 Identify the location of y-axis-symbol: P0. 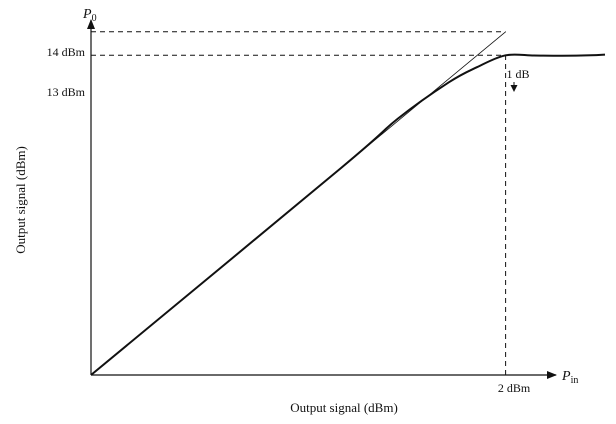
(89, 15).